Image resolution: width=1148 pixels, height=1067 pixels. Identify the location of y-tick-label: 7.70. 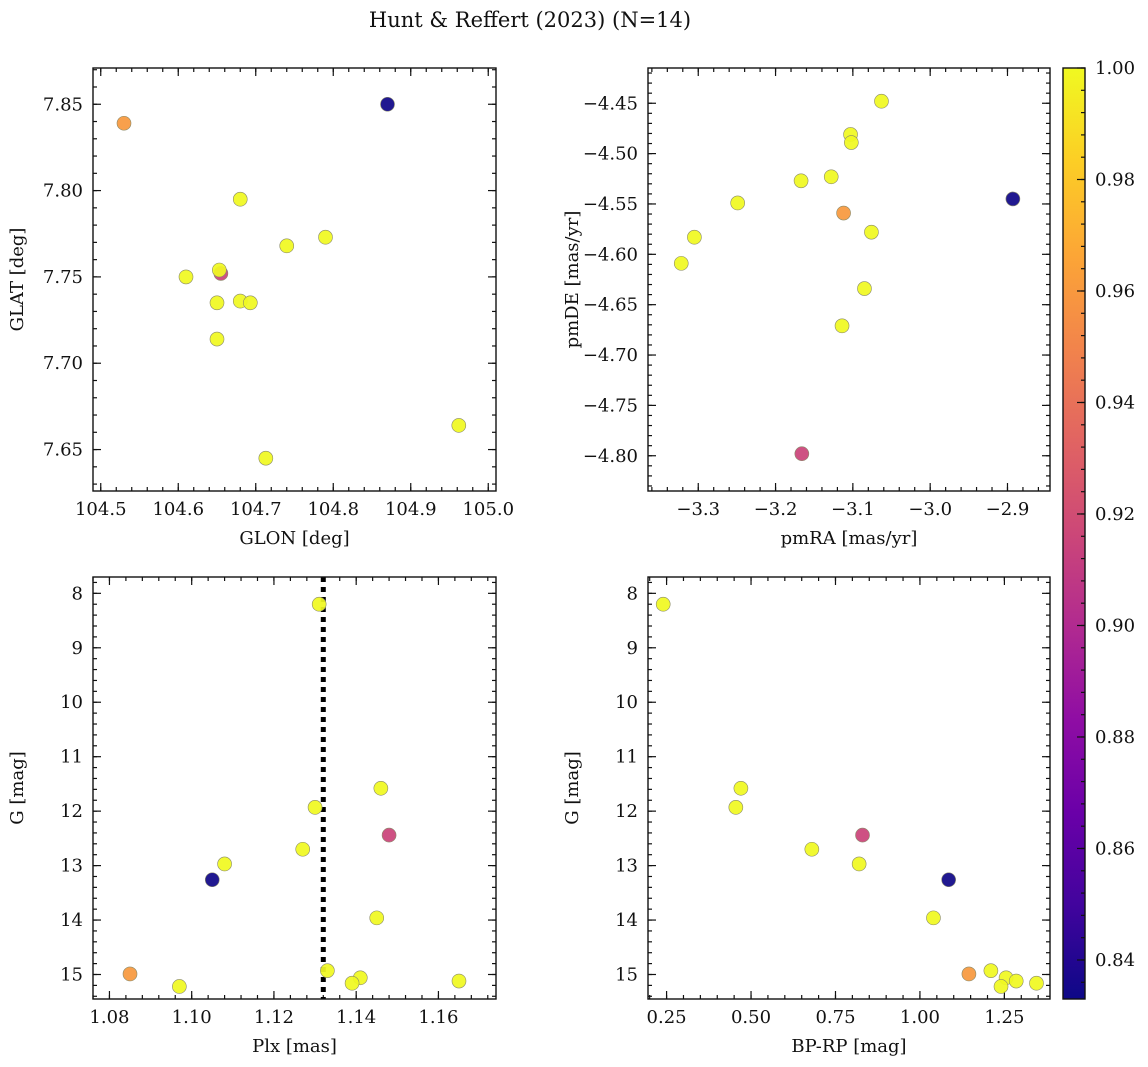
(63, 363).